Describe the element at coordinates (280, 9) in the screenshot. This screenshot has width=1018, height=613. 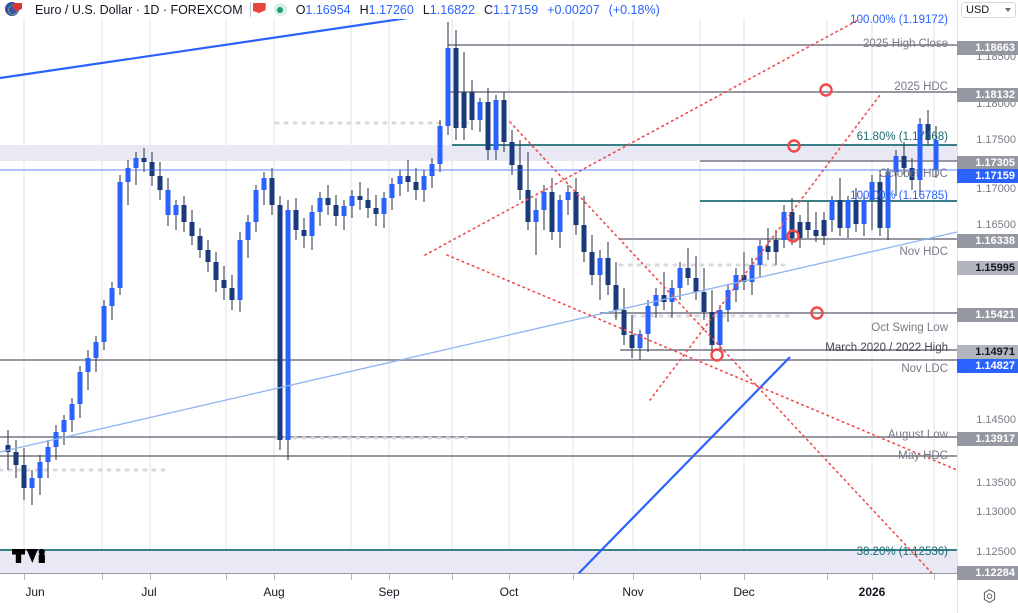
I see `green-status-dot-icon` at that location.